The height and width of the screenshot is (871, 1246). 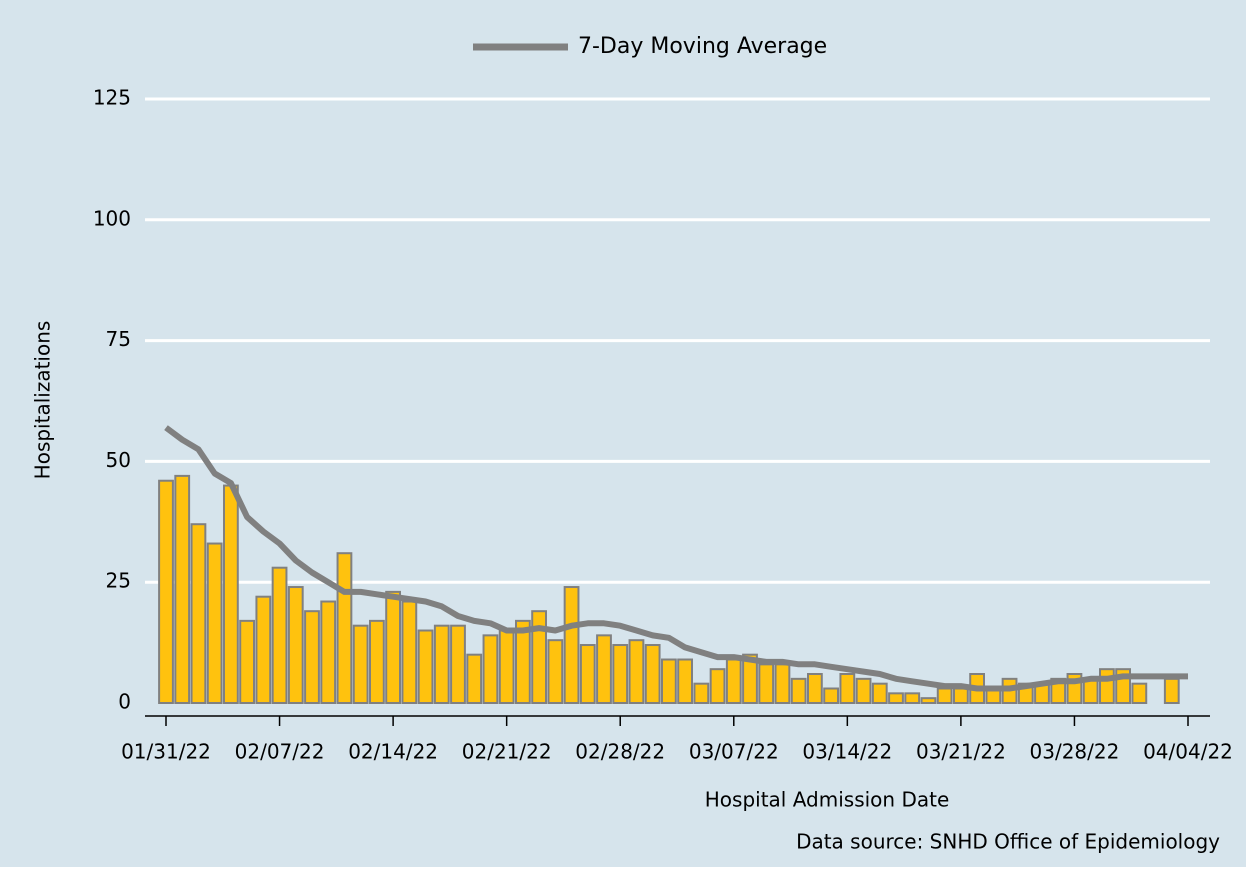 I want to click on x-tick-label: 03/14/22, so click(x=847, y=752).